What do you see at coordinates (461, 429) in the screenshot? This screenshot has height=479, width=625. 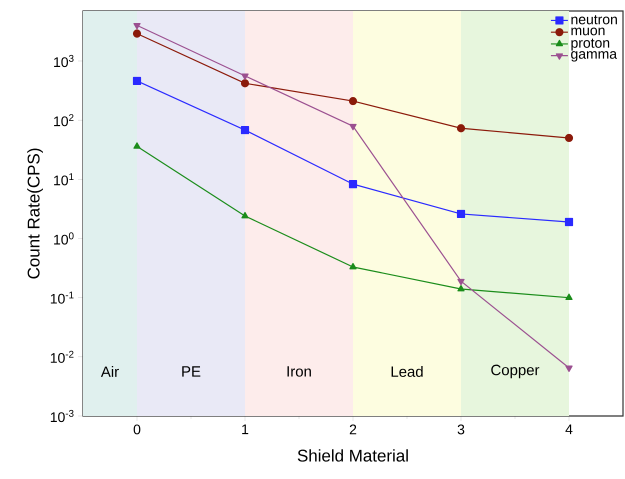 I see `x-tick-label: 3` at bounding box center [461, 429].